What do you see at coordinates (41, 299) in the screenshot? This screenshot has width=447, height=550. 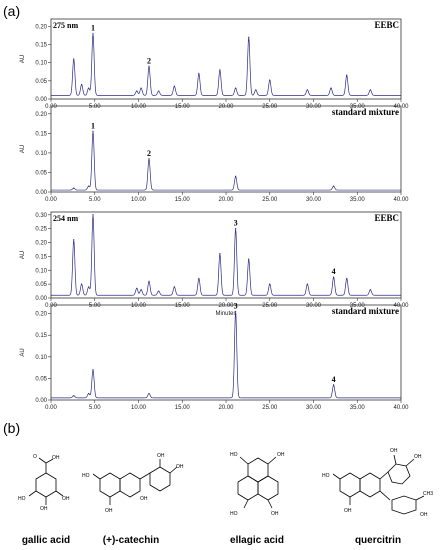 I see `y-tick-label: 0.00` at bounding box center [41, 299].